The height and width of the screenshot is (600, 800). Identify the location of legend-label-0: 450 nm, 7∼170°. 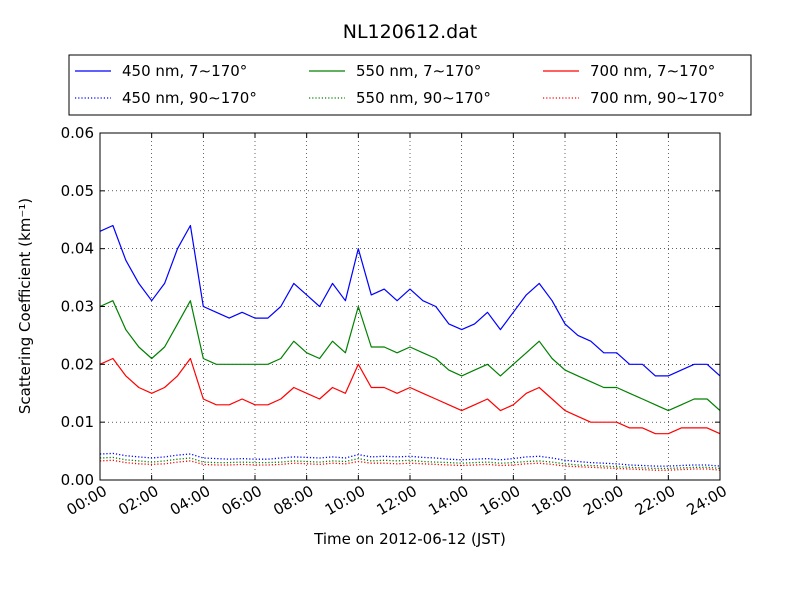
(184, 71).